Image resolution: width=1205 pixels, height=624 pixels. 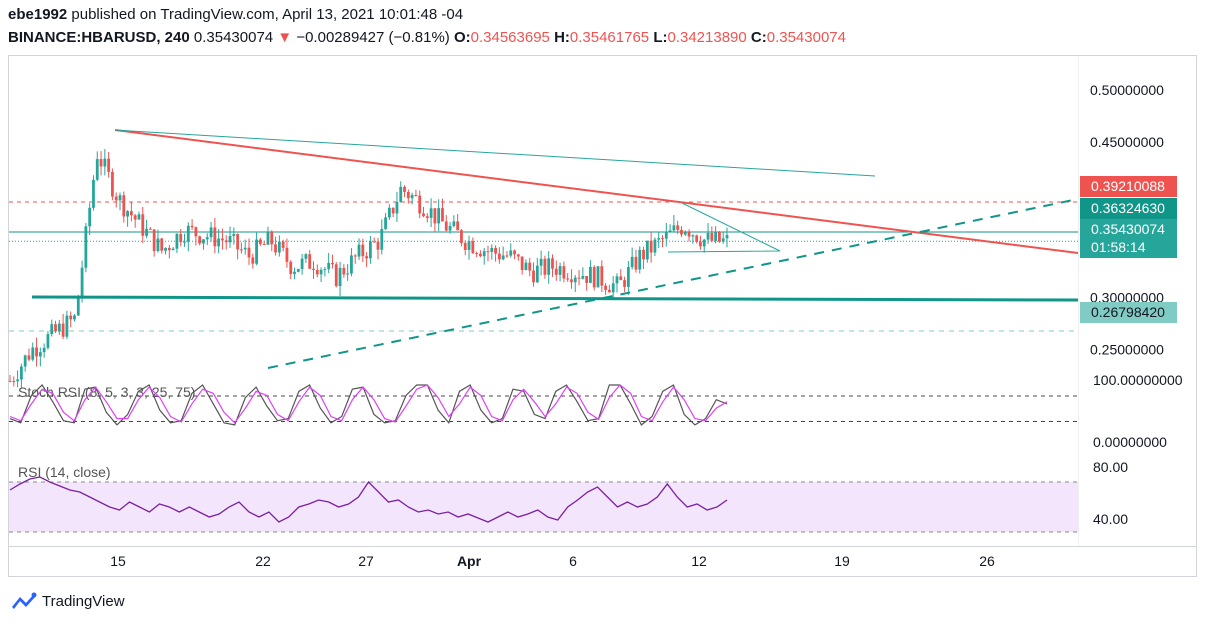 I want to click on price-tick-label: 0.30000000, so click(x=1127, y=298).